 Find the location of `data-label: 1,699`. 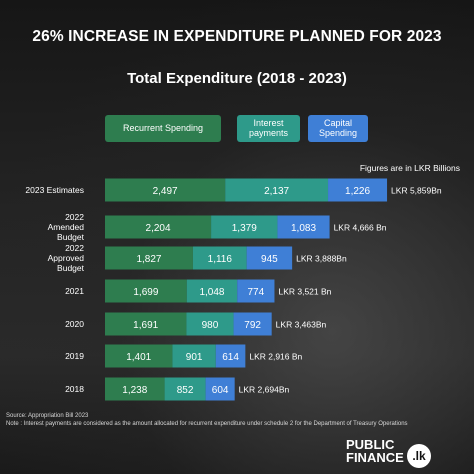

data-label: 1,699 is located at coordinates (145, 292).